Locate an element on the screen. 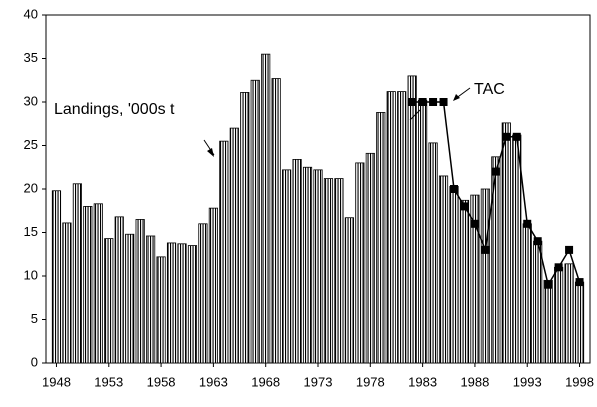 Image resolution: width=597 pixels, height=407 pixels. x-tick-label: 1963 is located at coordinates (213, 381).